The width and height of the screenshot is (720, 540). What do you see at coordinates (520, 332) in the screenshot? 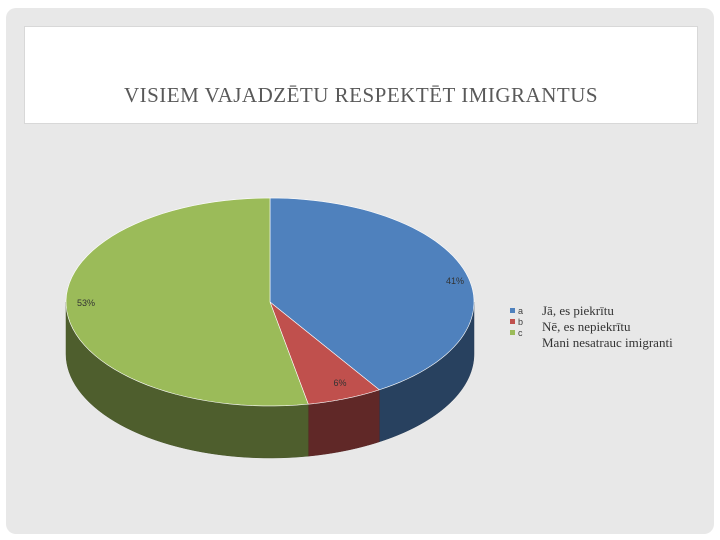
I see `legend-key-c: c` at bounding box center [520, 332].